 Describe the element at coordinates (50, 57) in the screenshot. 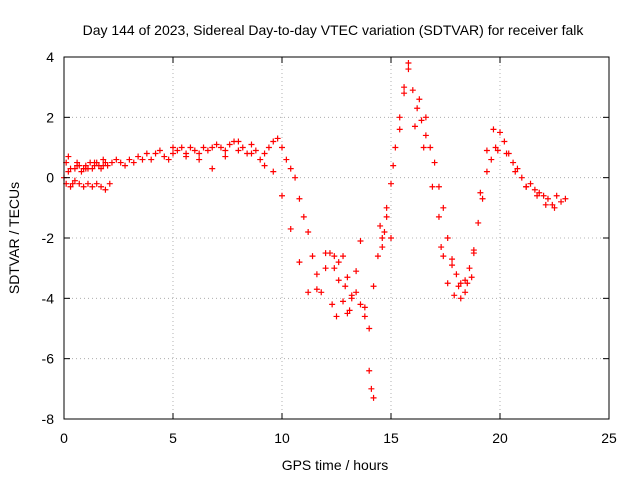

I see `y-tick-label: 4` at that location.